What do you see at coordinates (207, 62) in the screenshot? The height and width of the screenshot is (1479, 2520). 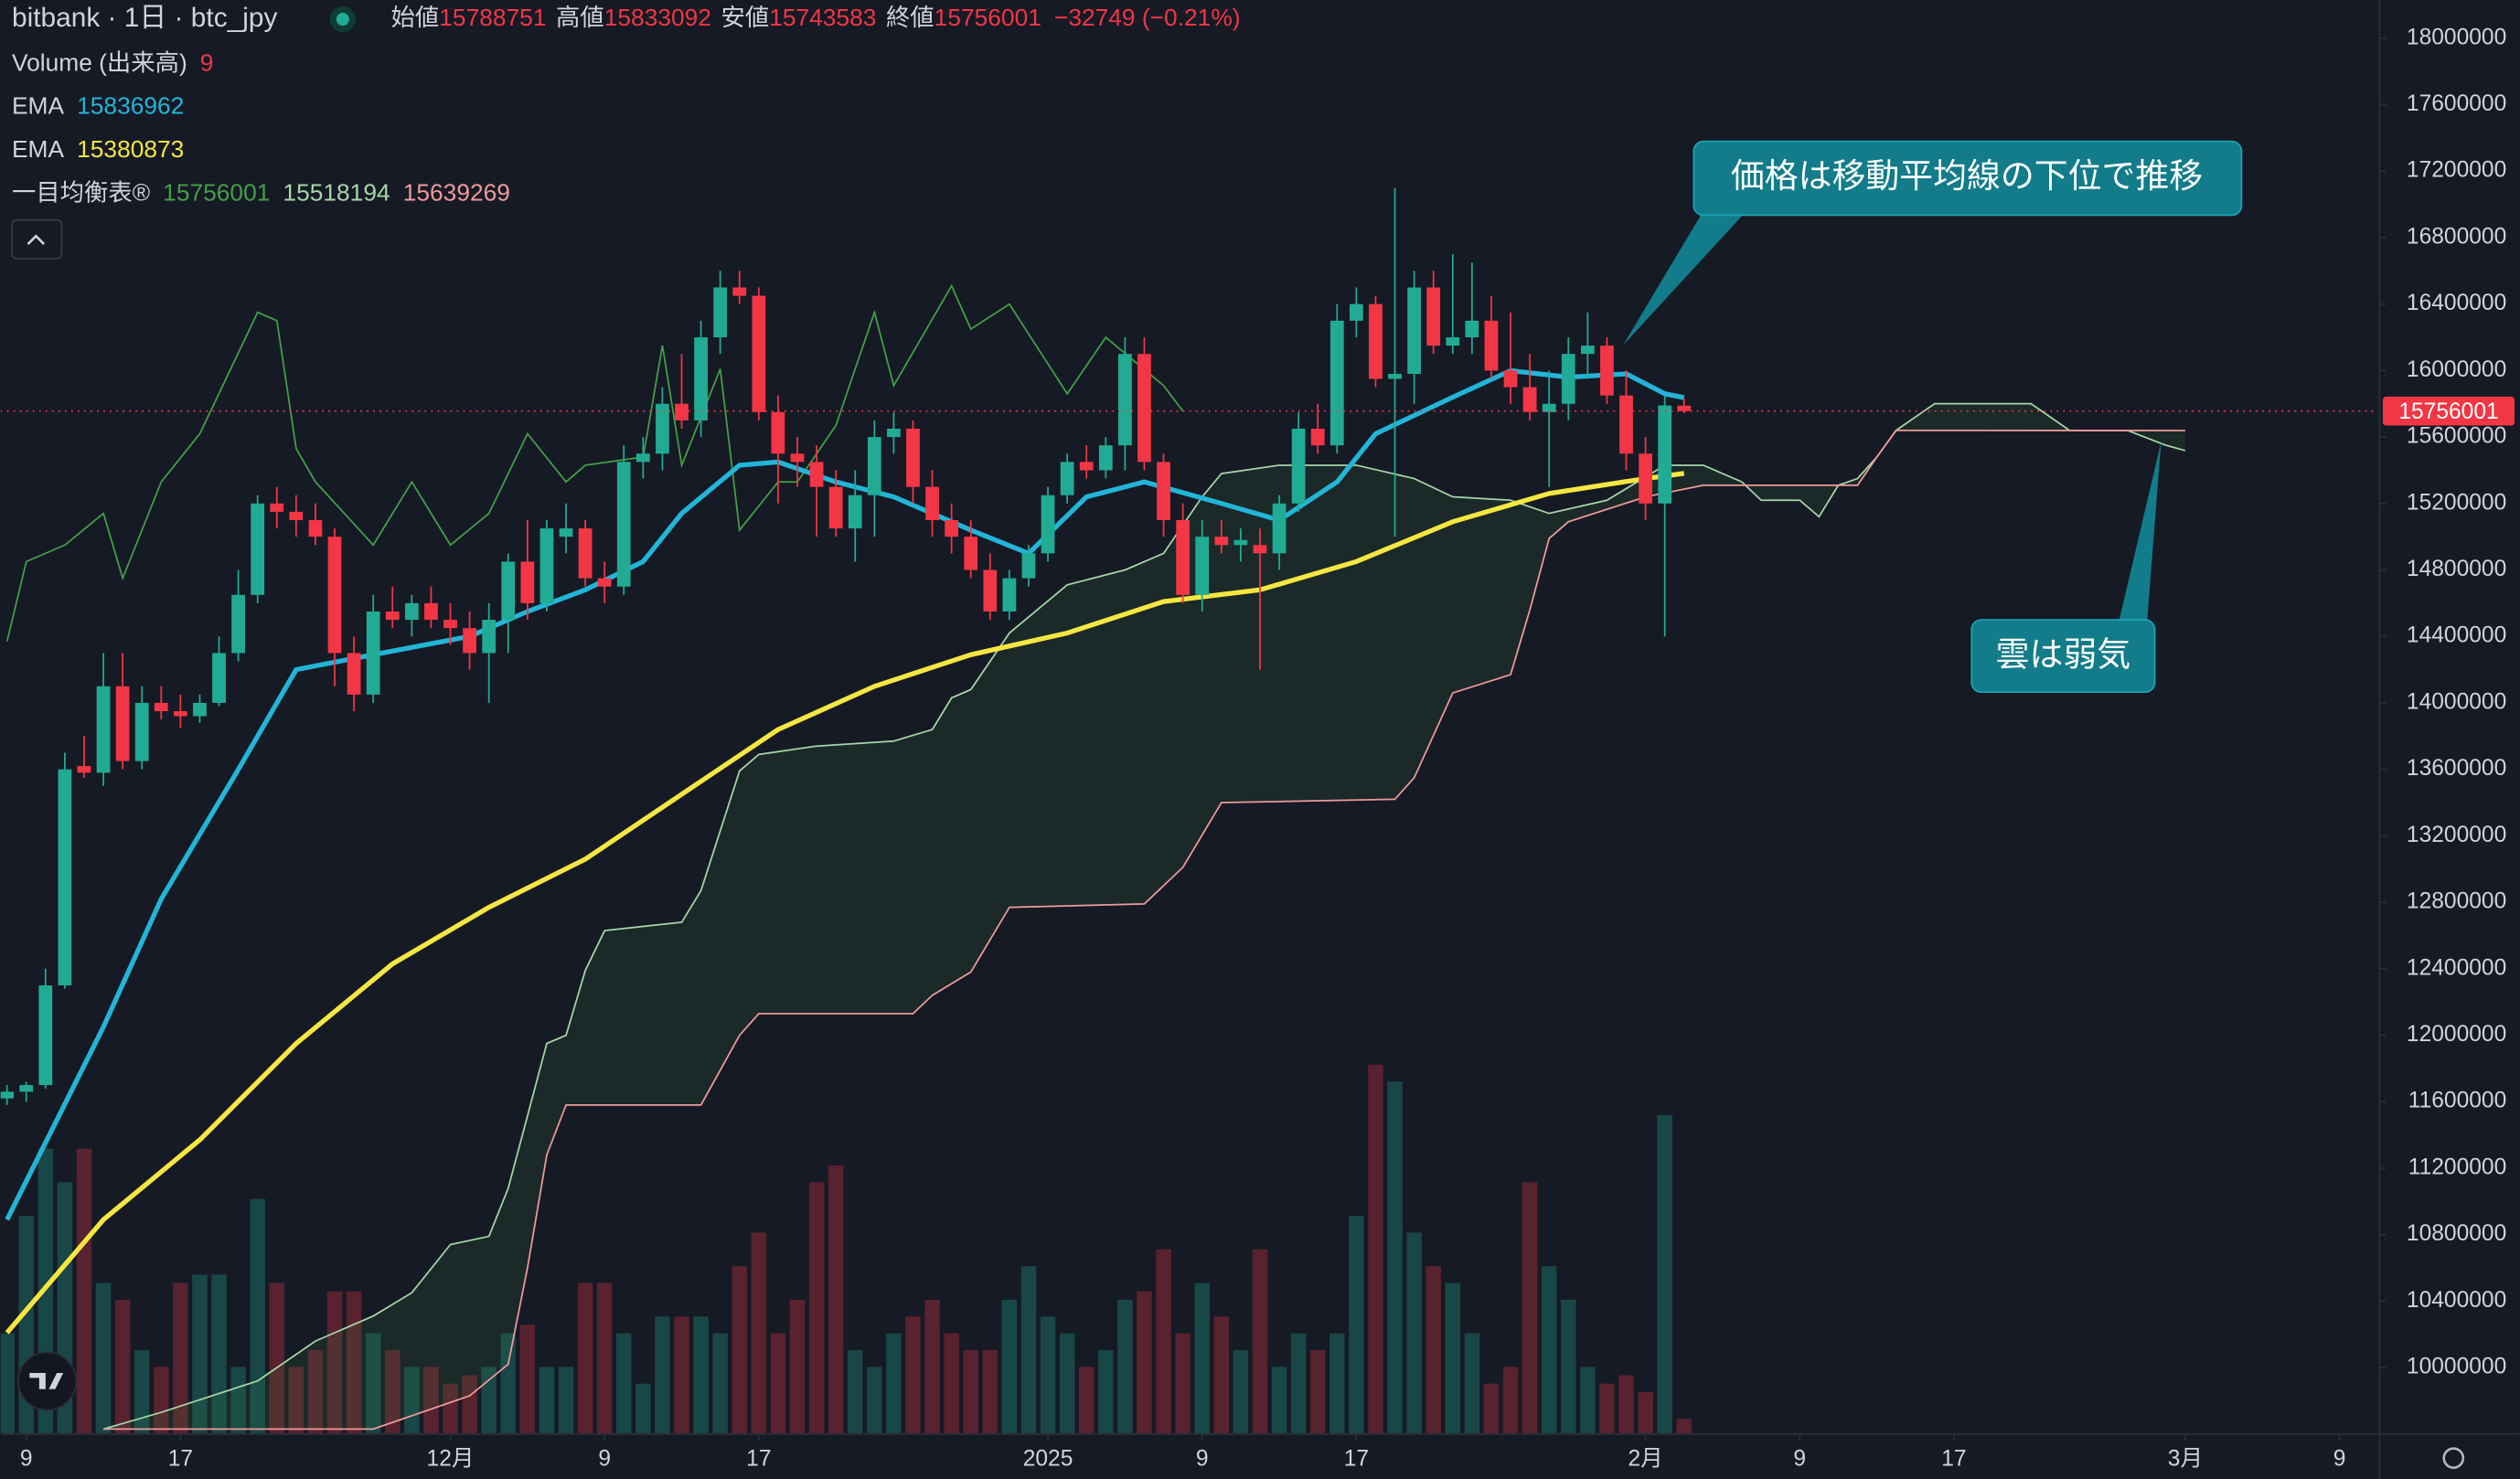 I see `value: 9` at bounding box center [207, 62].